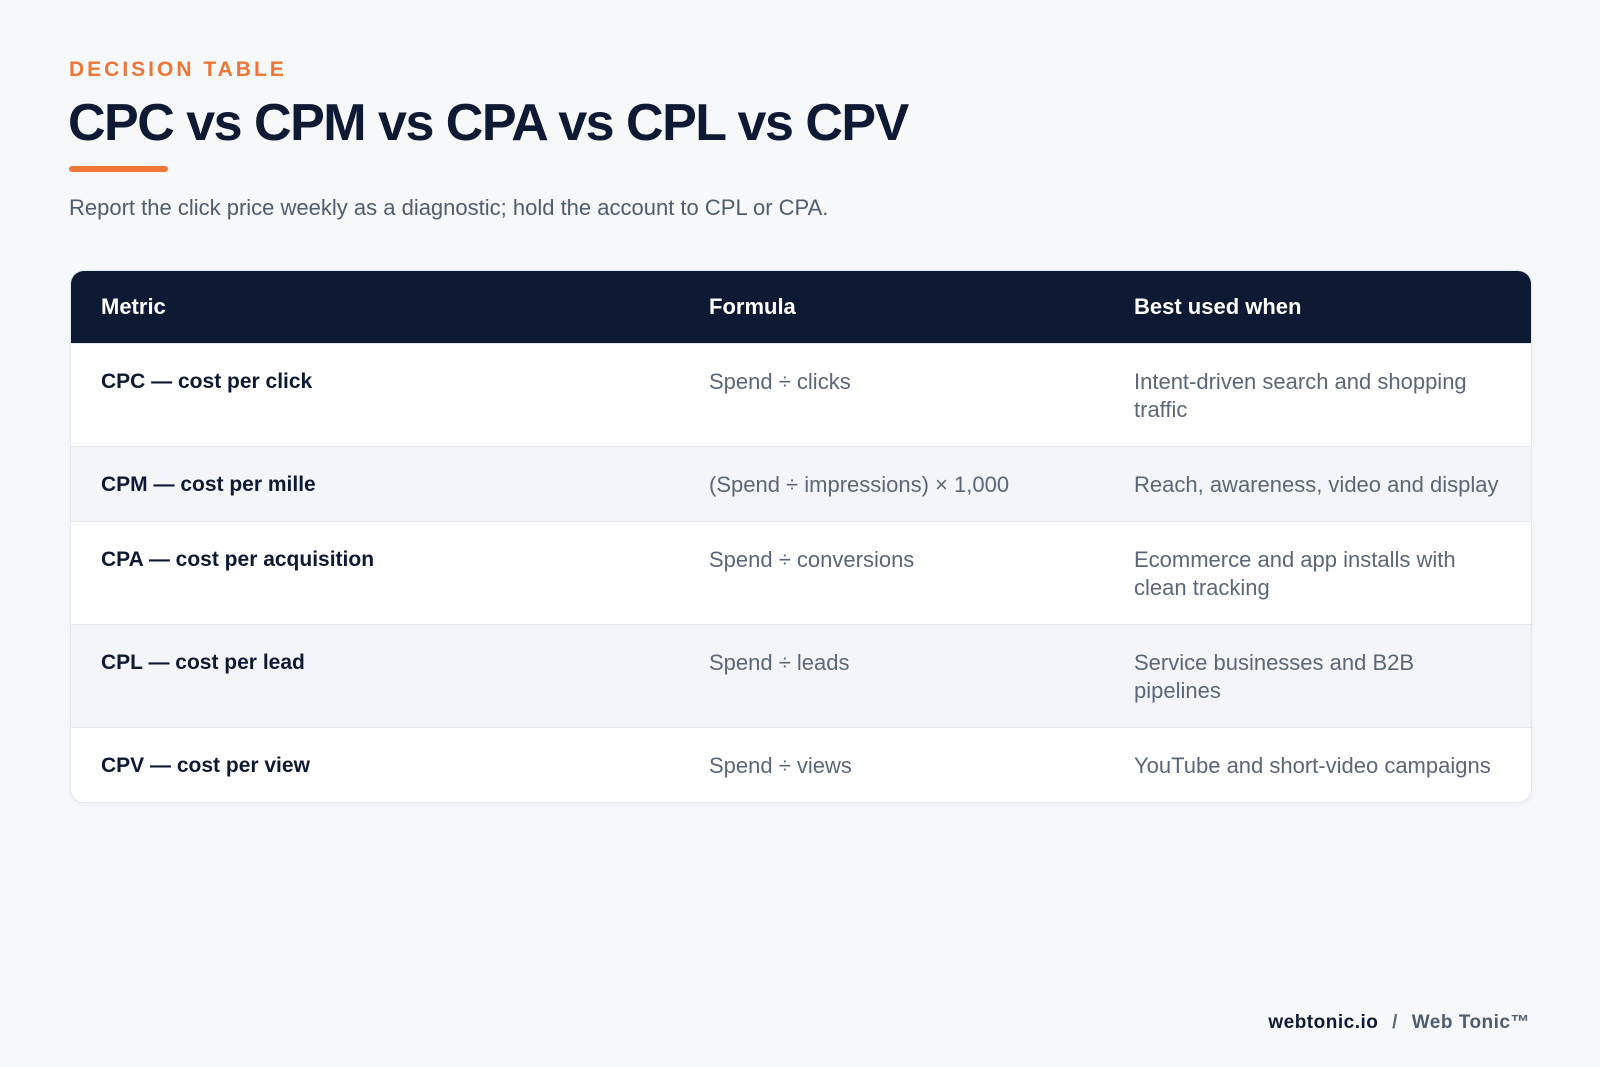  What do you see at coordinates (780, 765) in the screenshot?
I see `formula-cell: Spend ÷ views` at bounding box center [780, 765].